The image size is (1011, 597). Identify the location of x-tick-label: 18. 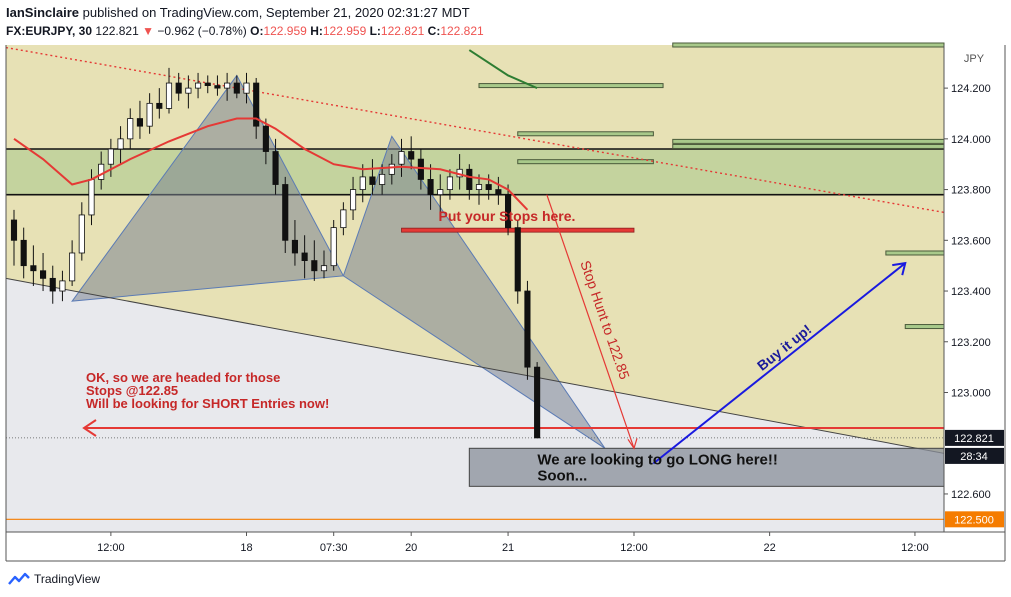
(246, 548).